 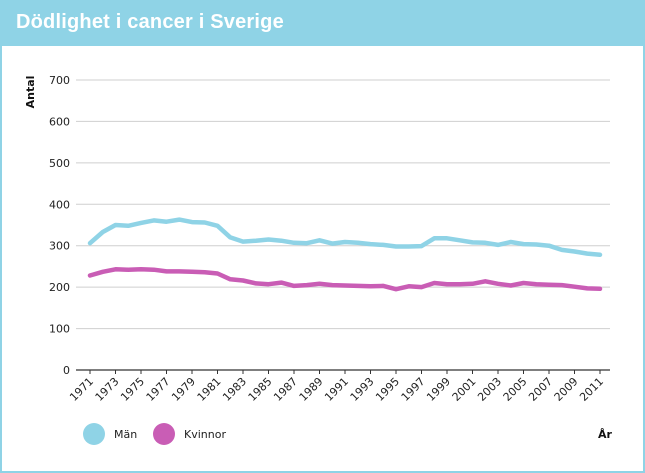 What do you see at coordinates (311, 389) in the screenshot?
I see `x-tick-label: 1989` at bounding box center [311, 389].